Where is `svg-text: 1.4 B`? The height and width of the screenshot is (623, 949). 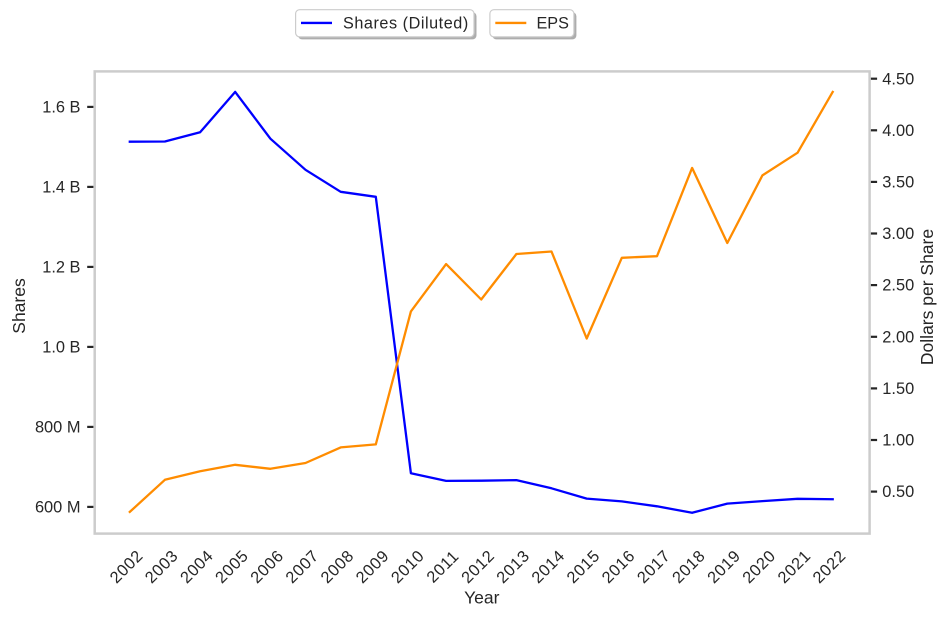
svg-text: 1.4 B is located at coordinates (61, 188).